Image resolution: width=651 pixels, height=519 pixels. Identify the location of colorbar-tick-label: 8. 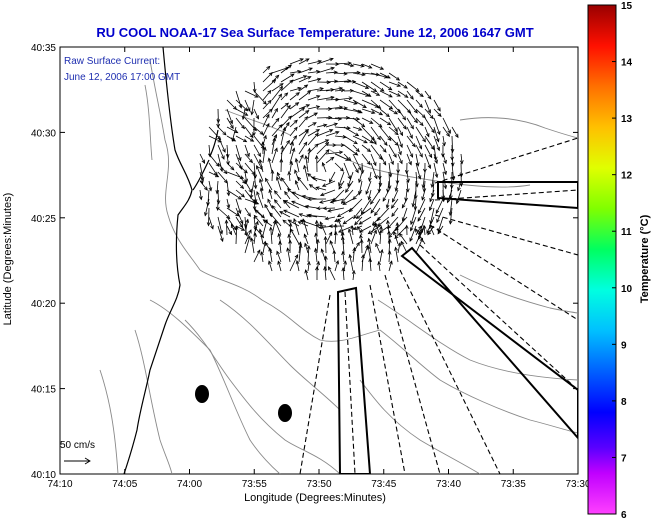
(624, 402).